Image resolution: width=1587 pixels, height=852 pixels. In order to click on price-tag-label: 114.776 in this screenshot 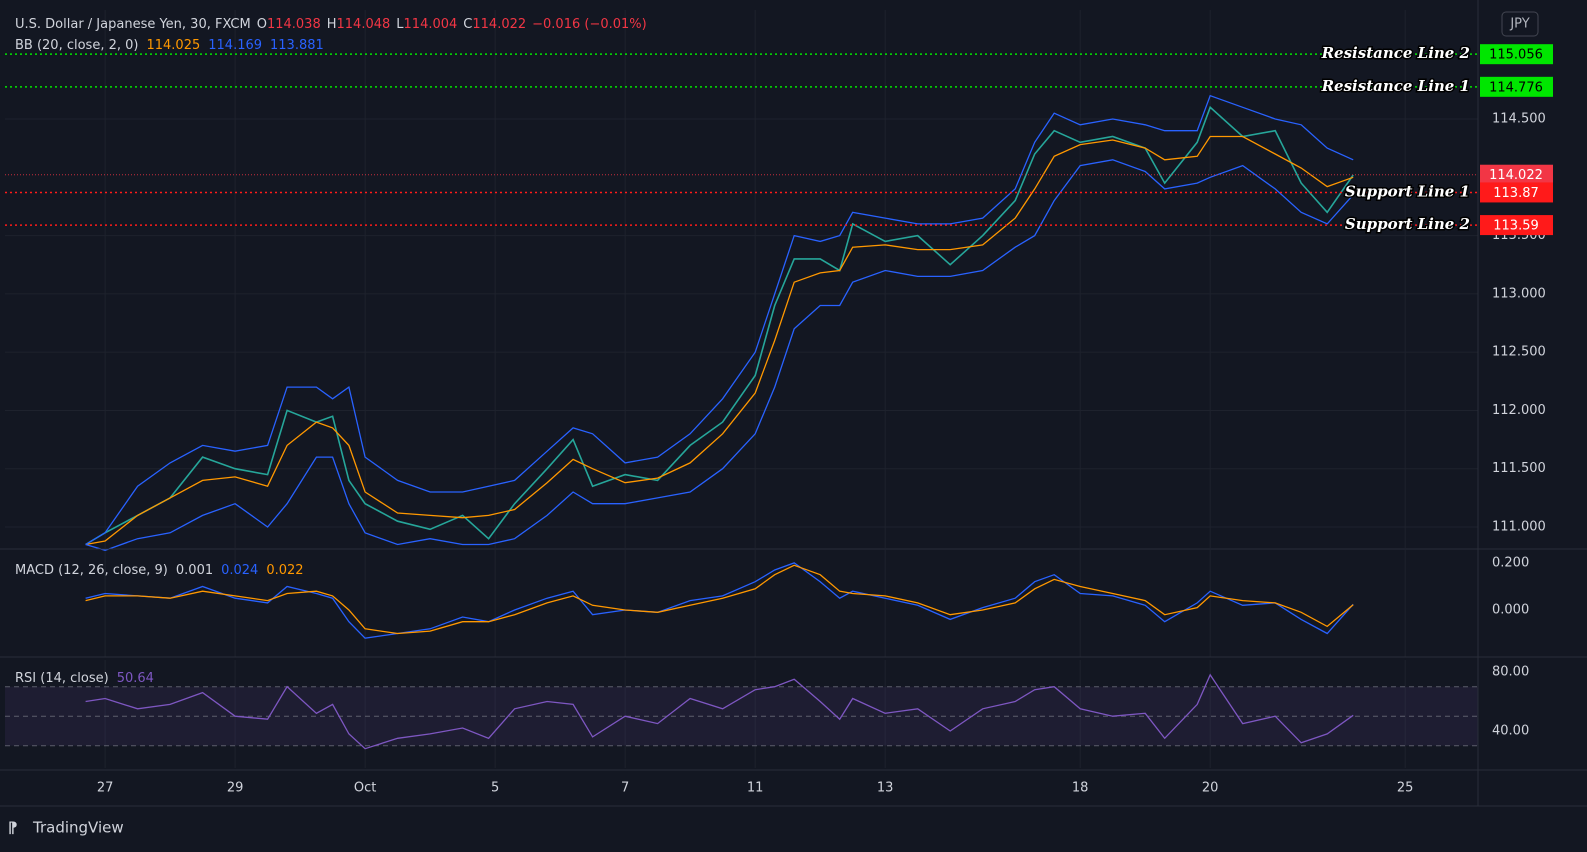, I will do `click(1516, 87)`.